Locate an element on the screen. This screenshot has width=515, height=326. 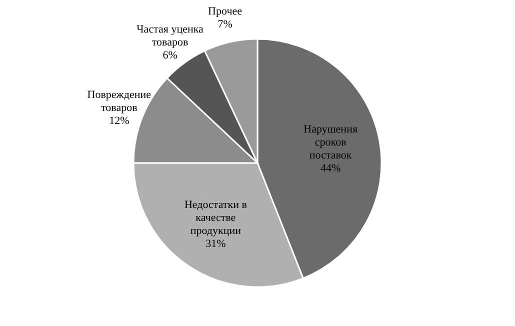
data-label: 12% is located at coordinates (119, 121).